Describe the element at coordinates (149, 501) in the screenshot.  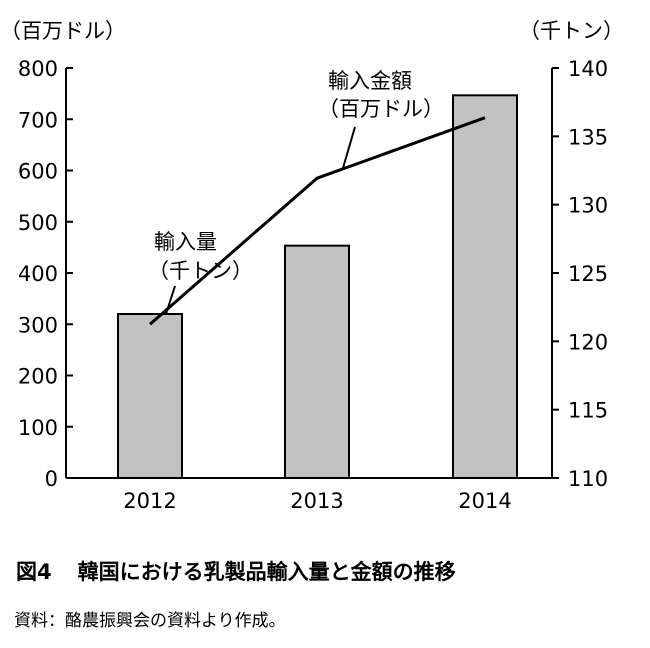
I see `x-tick-label: 2012` at that location.